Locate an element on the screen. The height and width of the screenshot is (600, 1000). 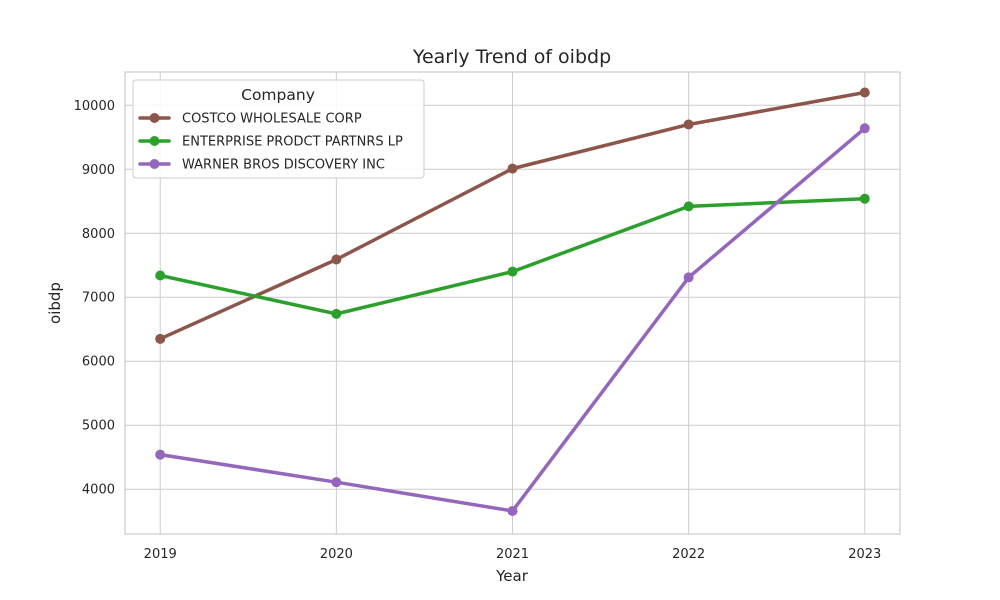
legend-item: COSTCO WHOLESALE CORP is located at coordinates (250, 119).